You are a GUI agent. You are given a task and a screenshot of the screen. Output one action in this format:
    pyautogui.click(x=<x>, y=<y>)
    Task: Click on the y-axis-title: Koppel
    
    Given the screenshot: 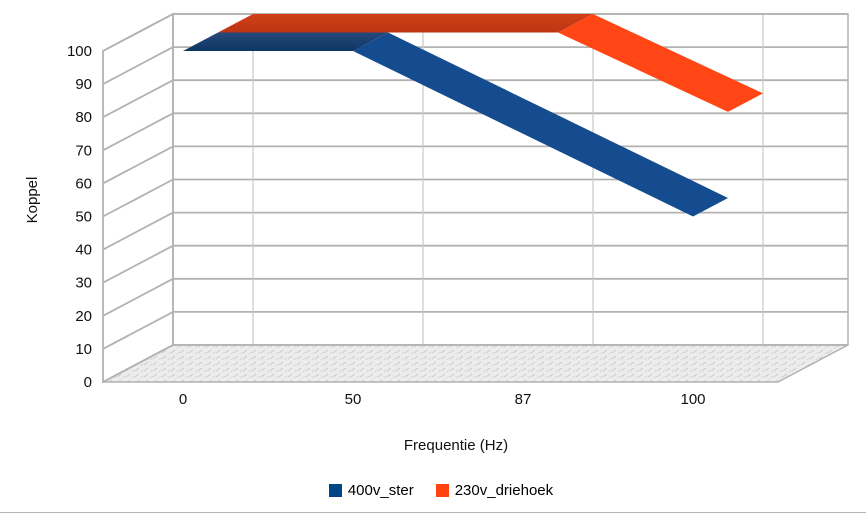 What is the action you would take?
    pyautogui.click(x=32, y=200)
    